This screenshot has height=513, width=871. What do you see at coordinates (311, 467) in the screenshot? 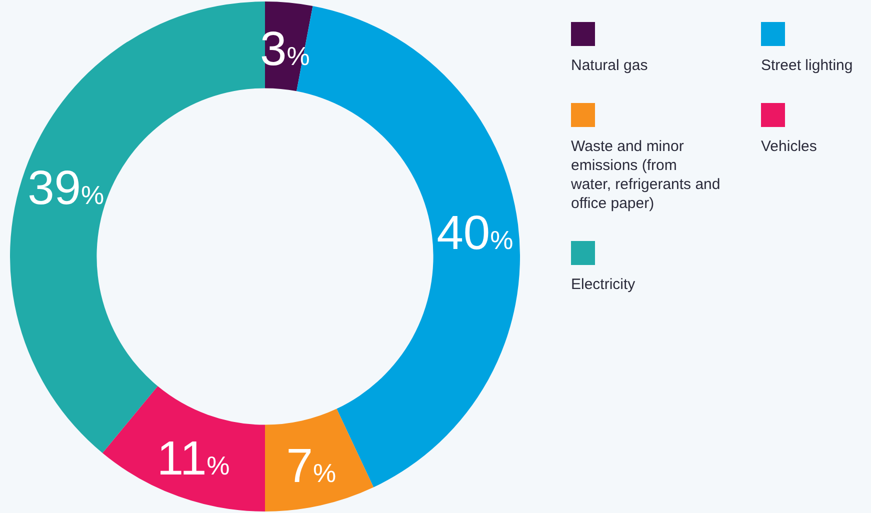
I see `data-label: 7%` at bounding box center [311, 467].